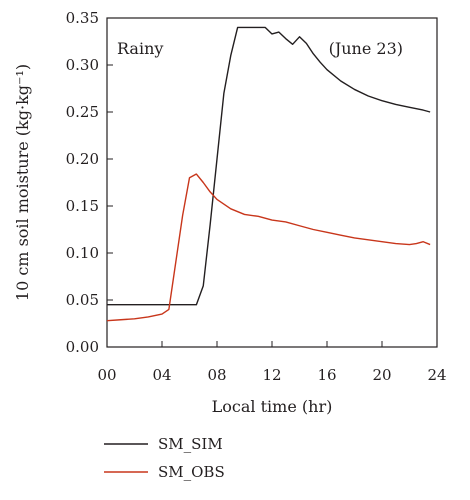 The height and width of the screenshot is (500, 470). What do you see at coordinates (164, 458) in the screenshot?
I see `legend: SM_SIM SM_OBS` at bounding box center [164, 458].